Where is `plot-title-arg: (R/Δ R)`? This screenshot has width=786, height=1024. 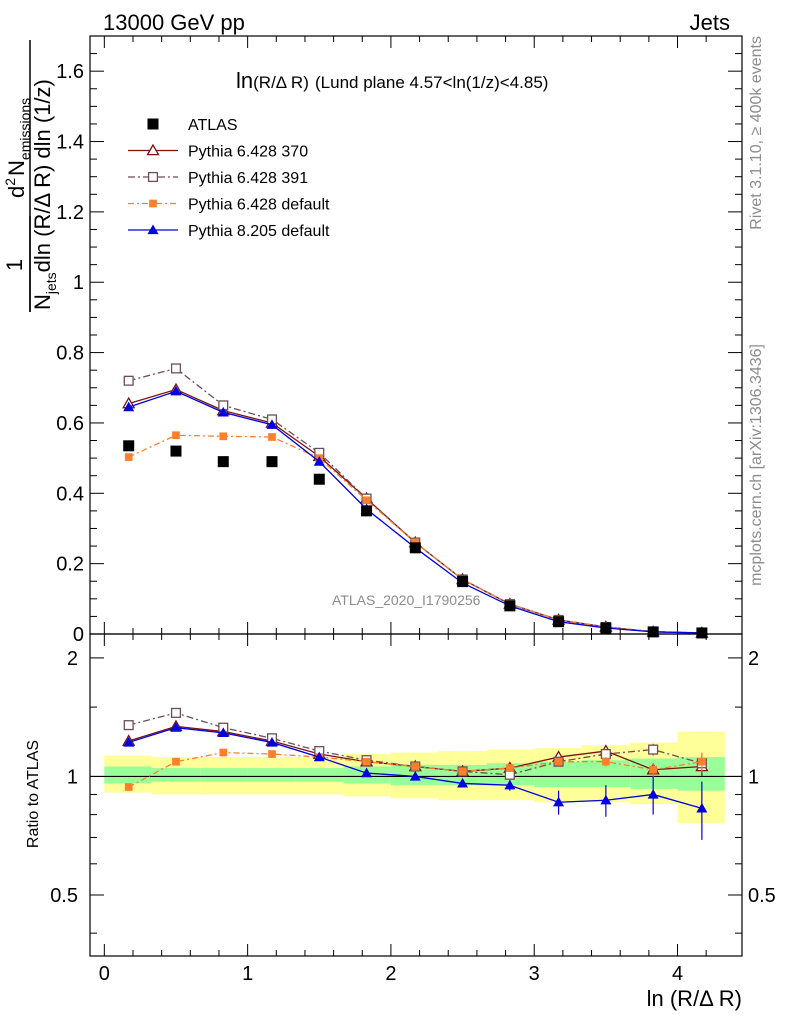
plot-title-arg: (R/Δ R) is located at coordinates (281, 82).